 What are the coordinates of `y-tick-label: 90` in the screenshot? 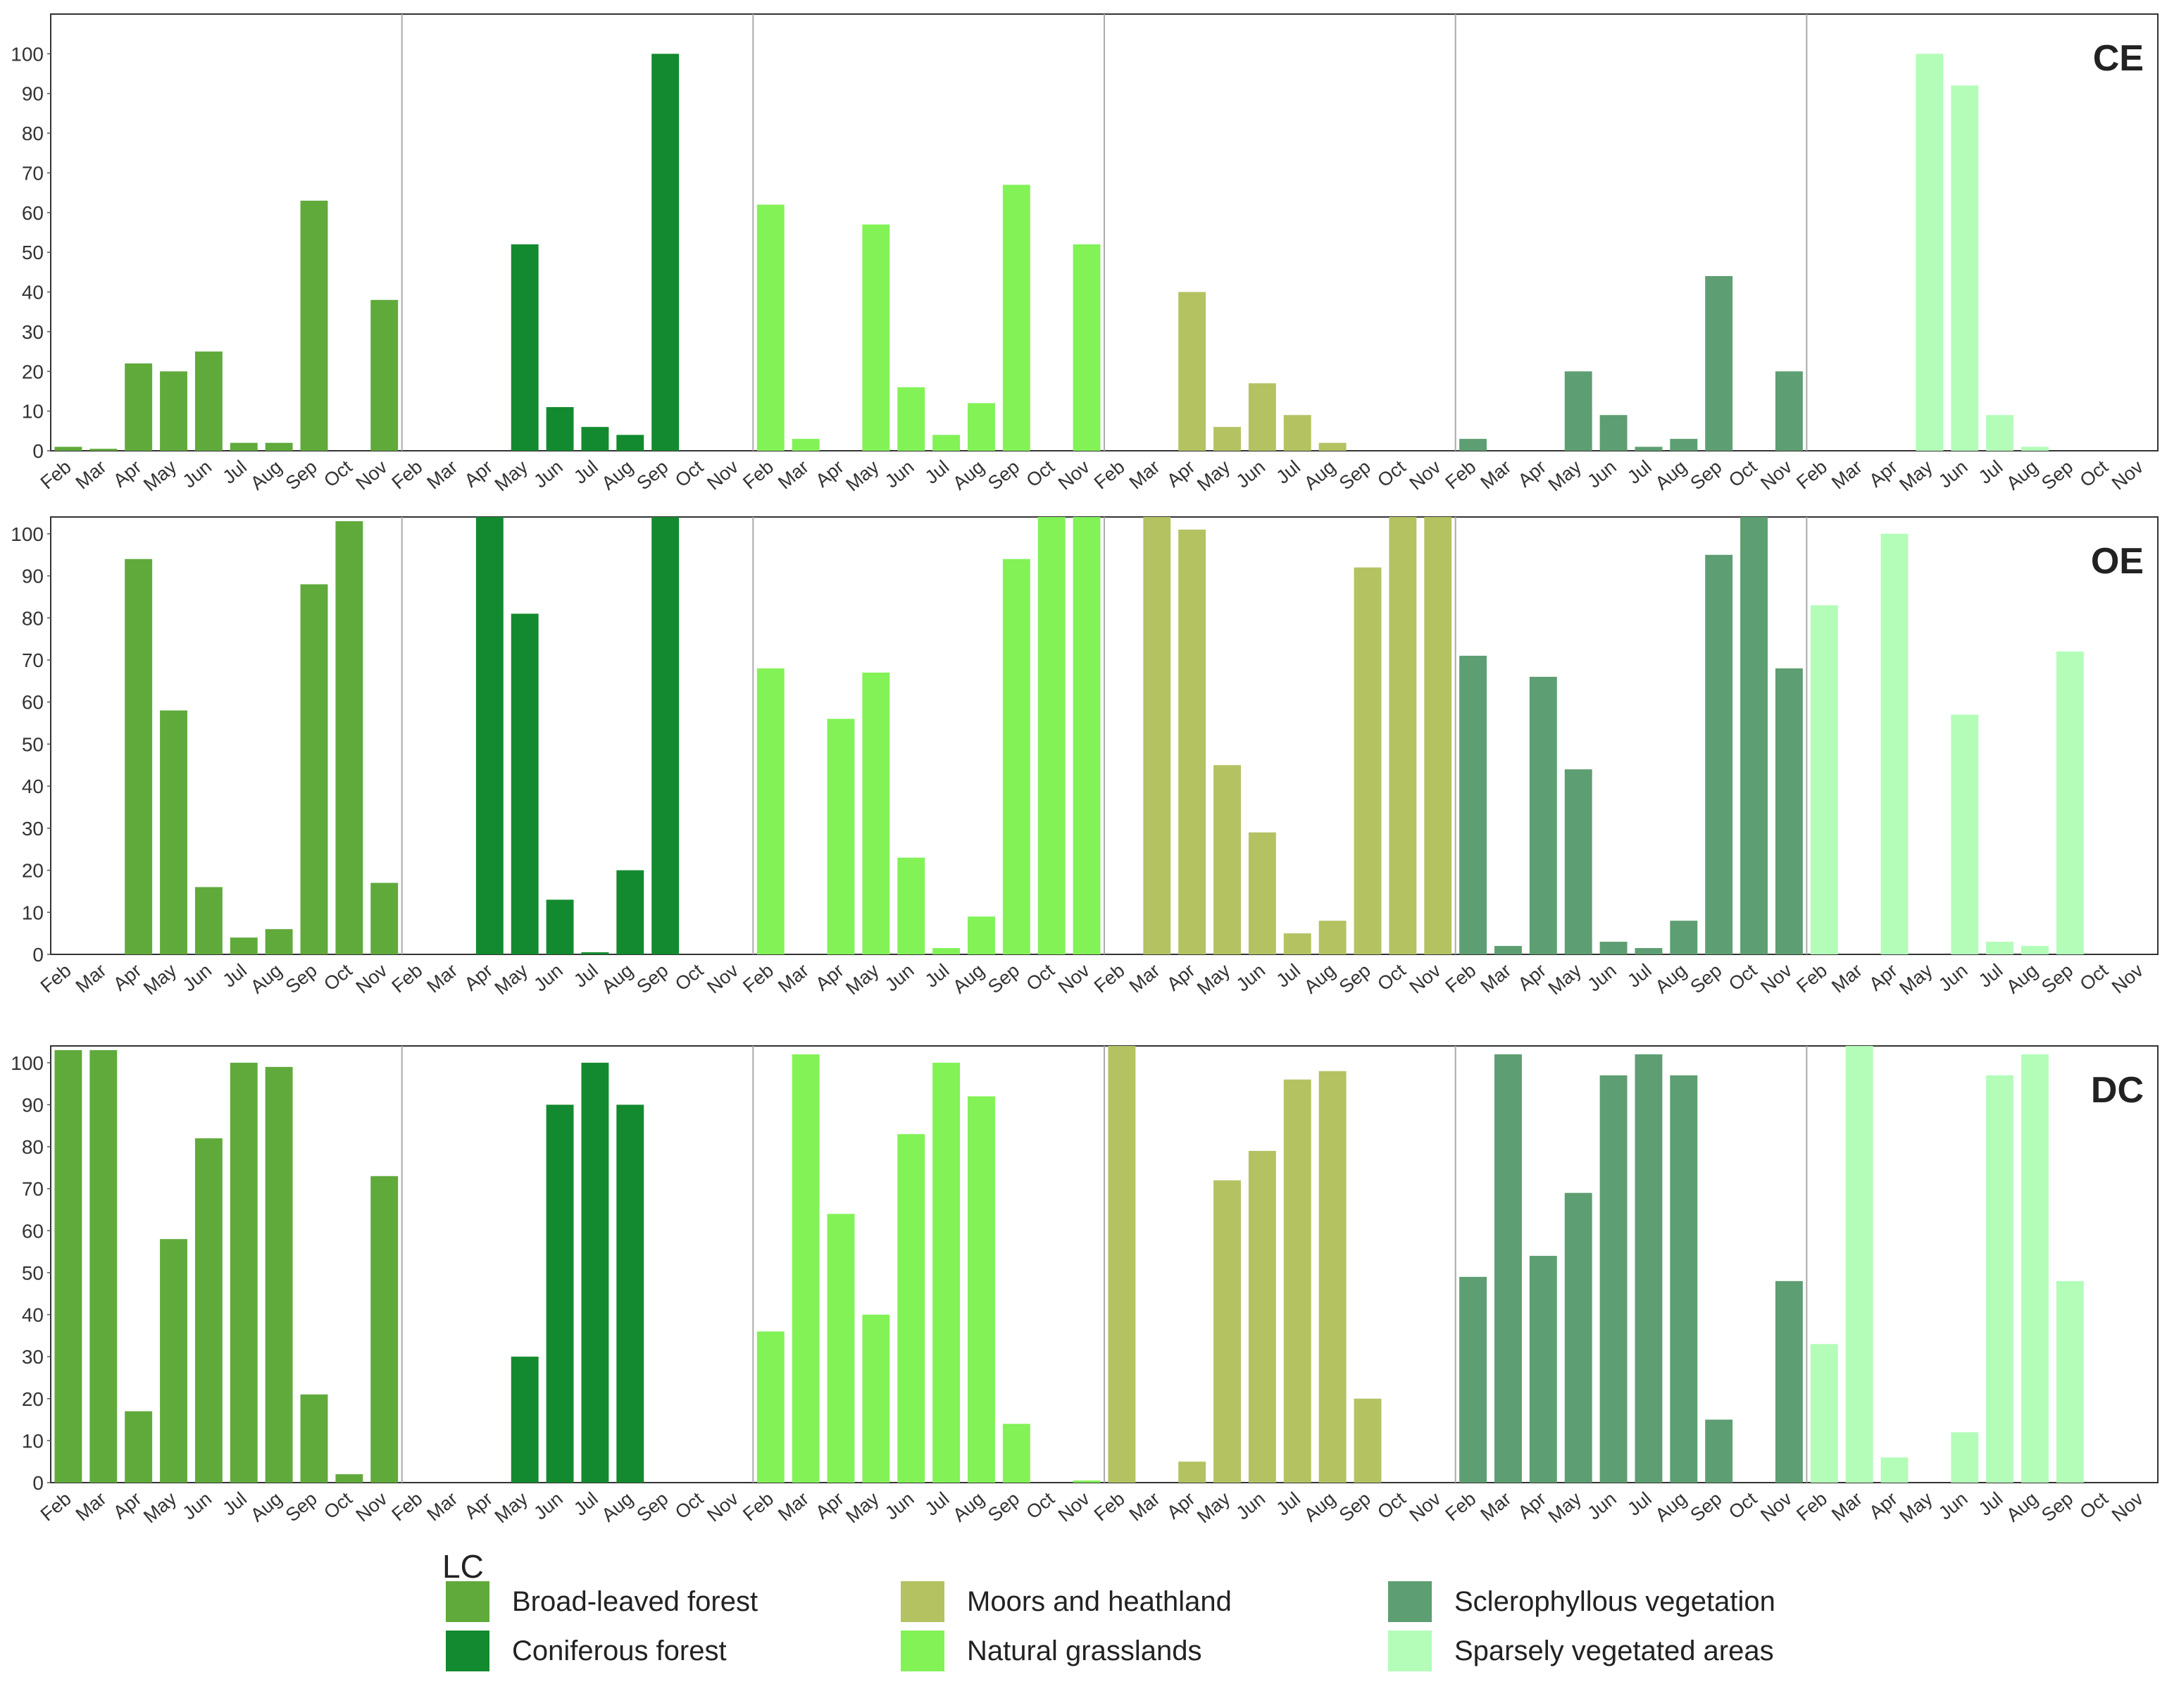 It's located at (33, 94).